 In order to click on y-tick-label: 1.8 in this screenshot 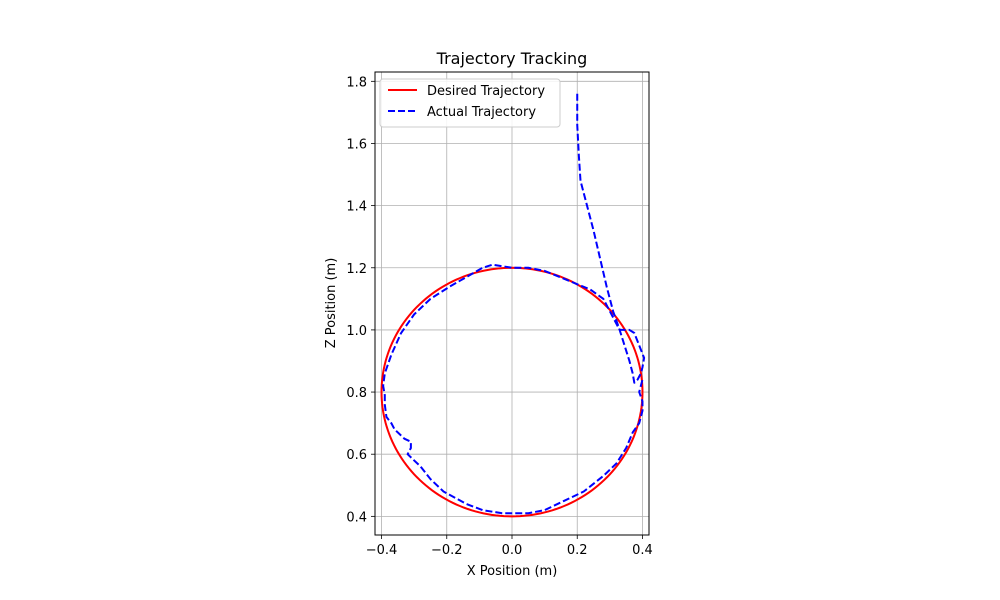, I will do `click(356, 82)`.